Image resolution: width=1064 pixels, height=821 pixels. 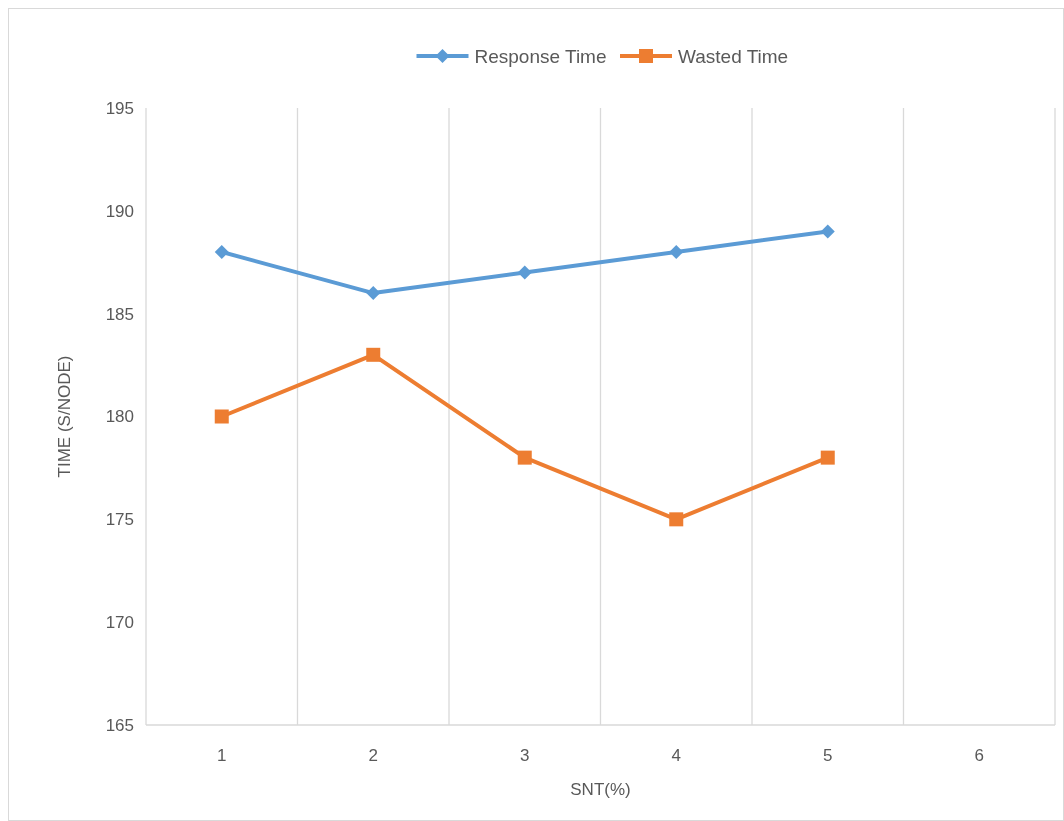 What do you see at coordinates (600, 789) in the screenshot?
I see `x-axis-title: SNT(%)` at bounding box center [600, 789].